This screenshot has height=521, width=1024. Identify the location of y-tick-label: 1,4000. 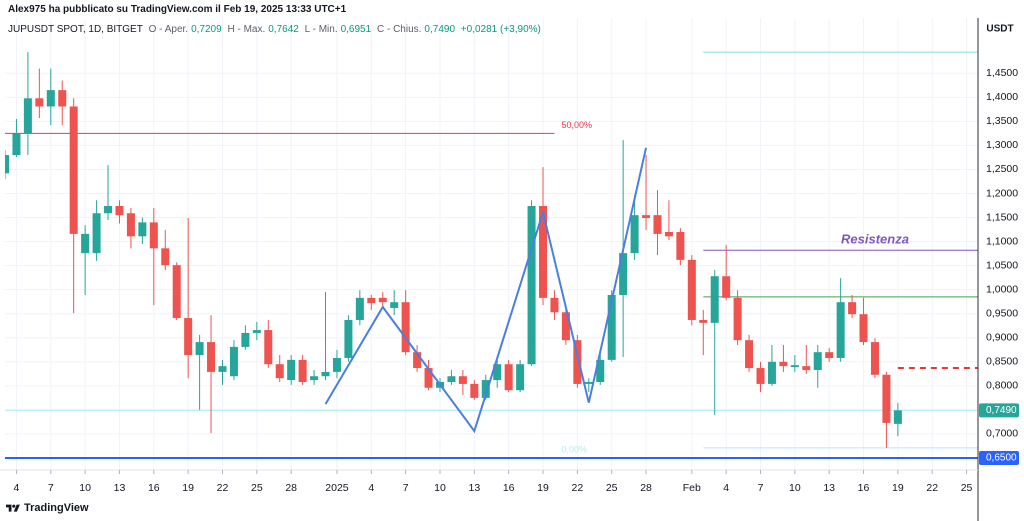
(1002, 97).